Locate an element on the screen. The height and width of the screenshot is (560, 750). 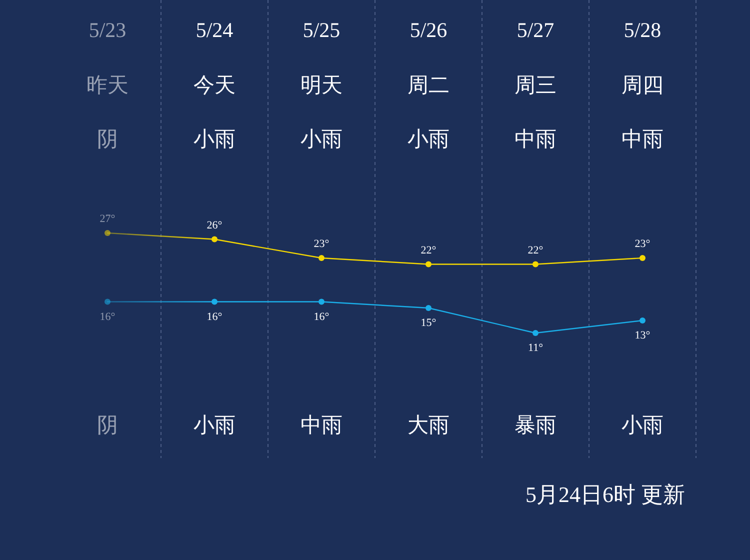
data-label: 11° is located at coordinates (535, 348).